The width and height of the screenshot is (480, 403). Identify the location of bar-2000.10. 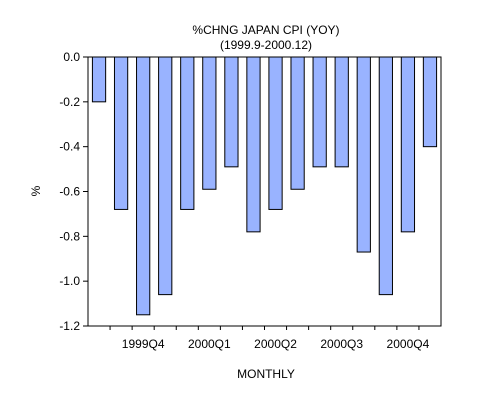
(385, 176).